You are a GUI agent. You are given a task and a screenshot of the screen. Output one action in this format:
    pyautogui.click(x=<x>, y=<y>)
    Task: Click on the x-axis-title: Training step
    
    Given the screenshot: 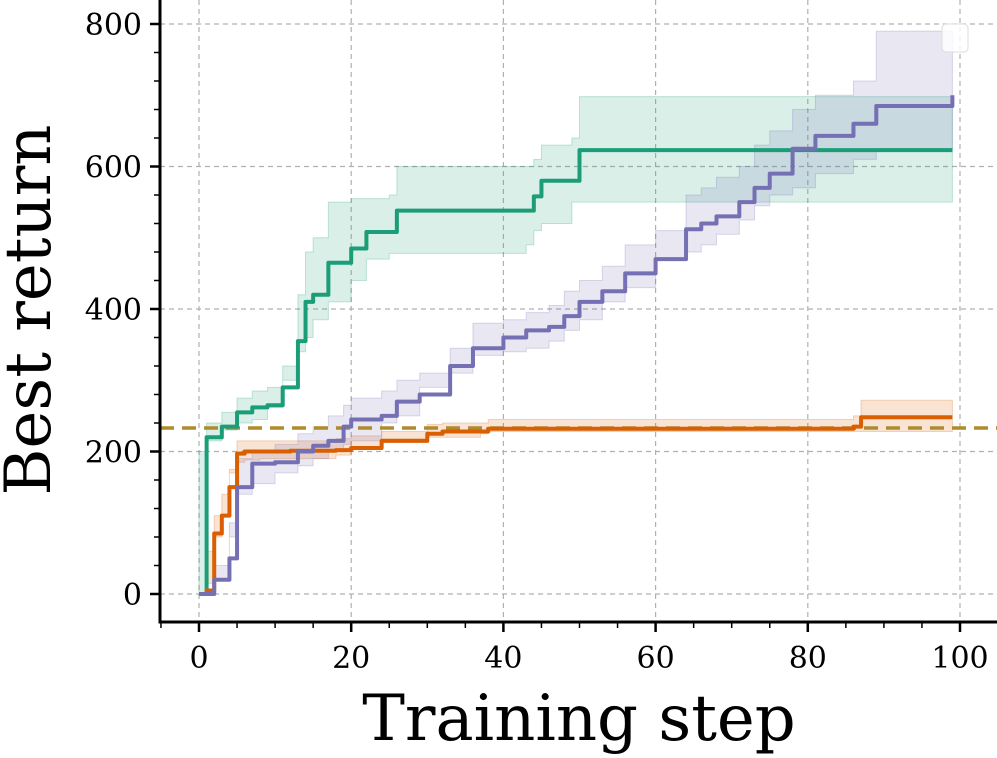 What is the action you would take?
    pyautogui.click(x=579, y=719)
    